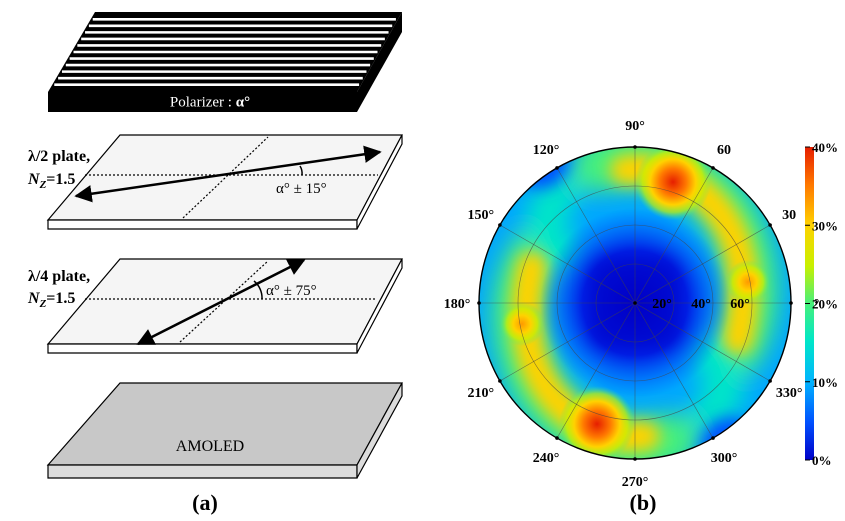  I want to click on cyan-band-upper, so click(553, 222).